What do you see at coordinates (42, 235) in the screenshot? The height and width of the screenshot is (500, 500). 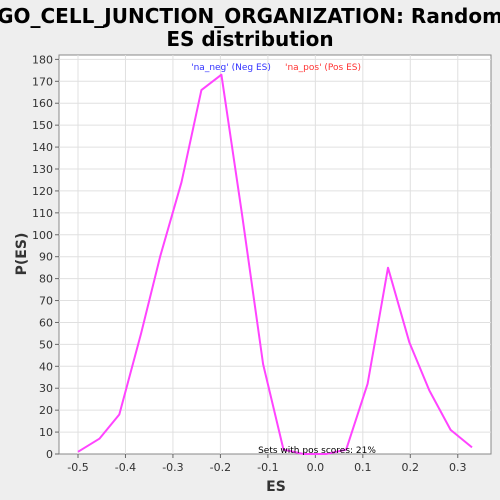 I see `y-tick-label: 100` at bounding box center [42, 235].